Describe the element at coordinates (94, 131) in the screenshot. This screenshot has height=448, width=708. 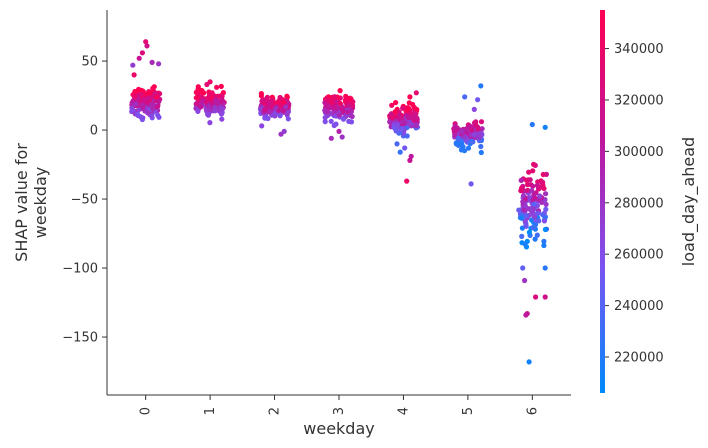
I see `y-tick-label-1: 0` at that location.